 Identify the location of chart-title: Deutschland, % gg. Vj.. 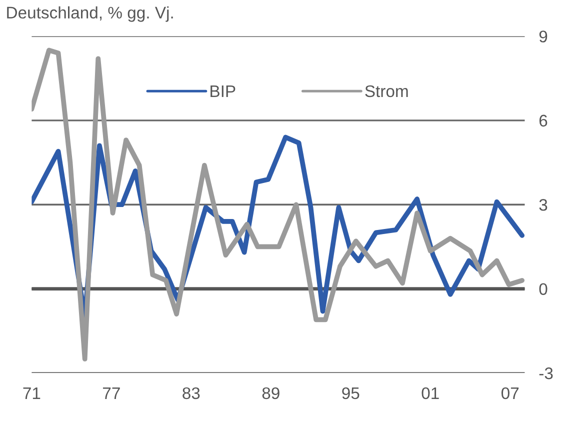
(90, 14).